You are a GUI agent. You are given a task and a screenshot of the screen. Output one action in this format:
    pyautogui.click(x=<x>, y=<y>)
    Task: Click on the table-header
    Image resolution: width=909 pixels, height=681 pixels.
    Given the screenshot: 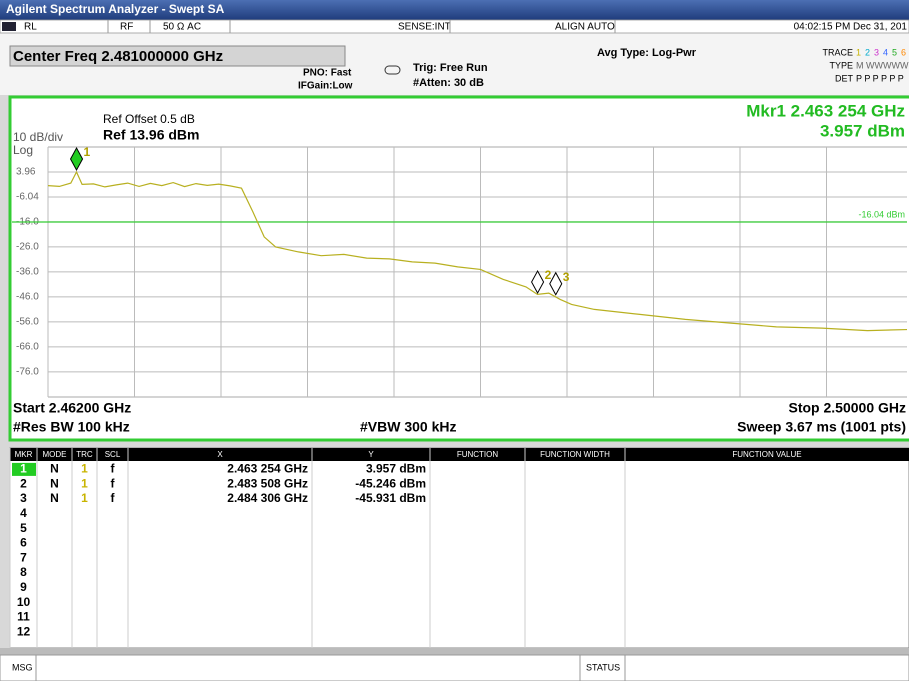 What is the action you would take?
    pyautogui.click(x=459, y=454)
    